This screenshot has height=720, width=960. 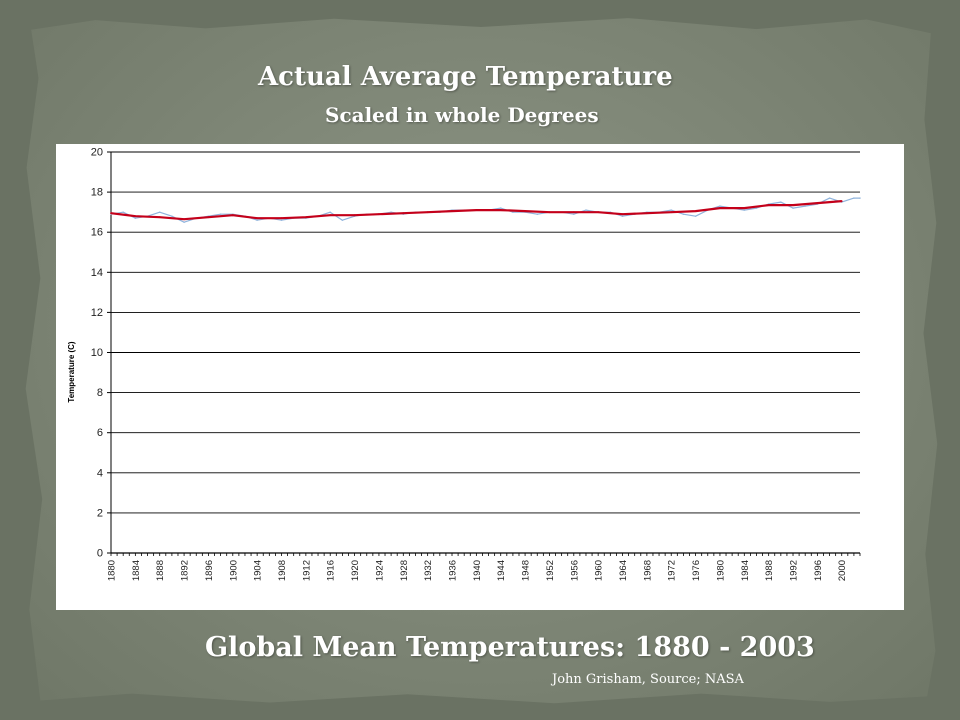 I want to click on data-point-smoothed-1976, so click(x=695, y=211).